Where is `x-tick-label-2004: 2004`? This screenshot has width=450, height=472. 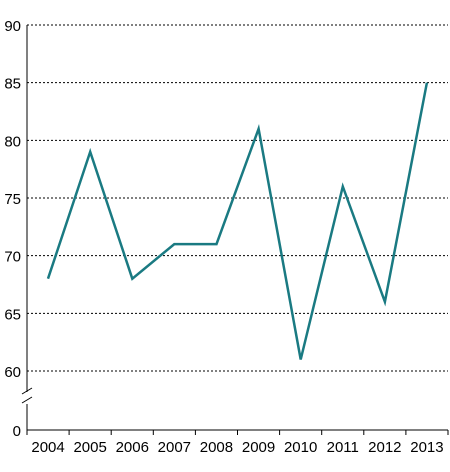 x-tick-label-2004: 2004 is located at coordinates (47, 447).